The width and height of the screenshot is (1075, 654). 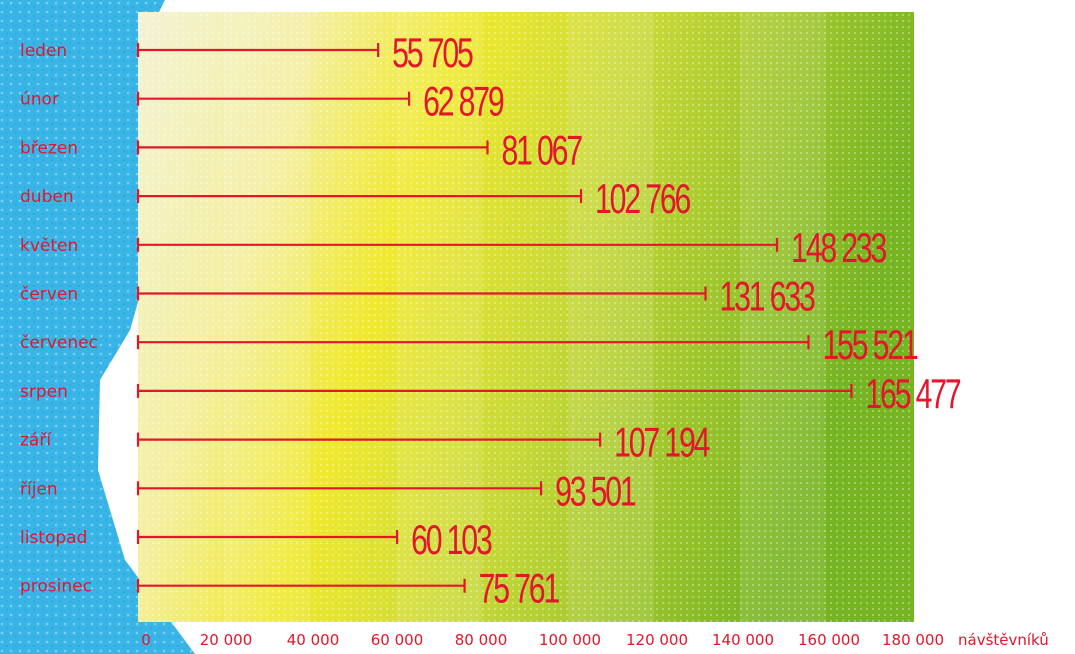 What do you see at coordinates (397, 640) in the screenshot?
I see `x-tick-label: 60 000` at bounding box center [397, 640].